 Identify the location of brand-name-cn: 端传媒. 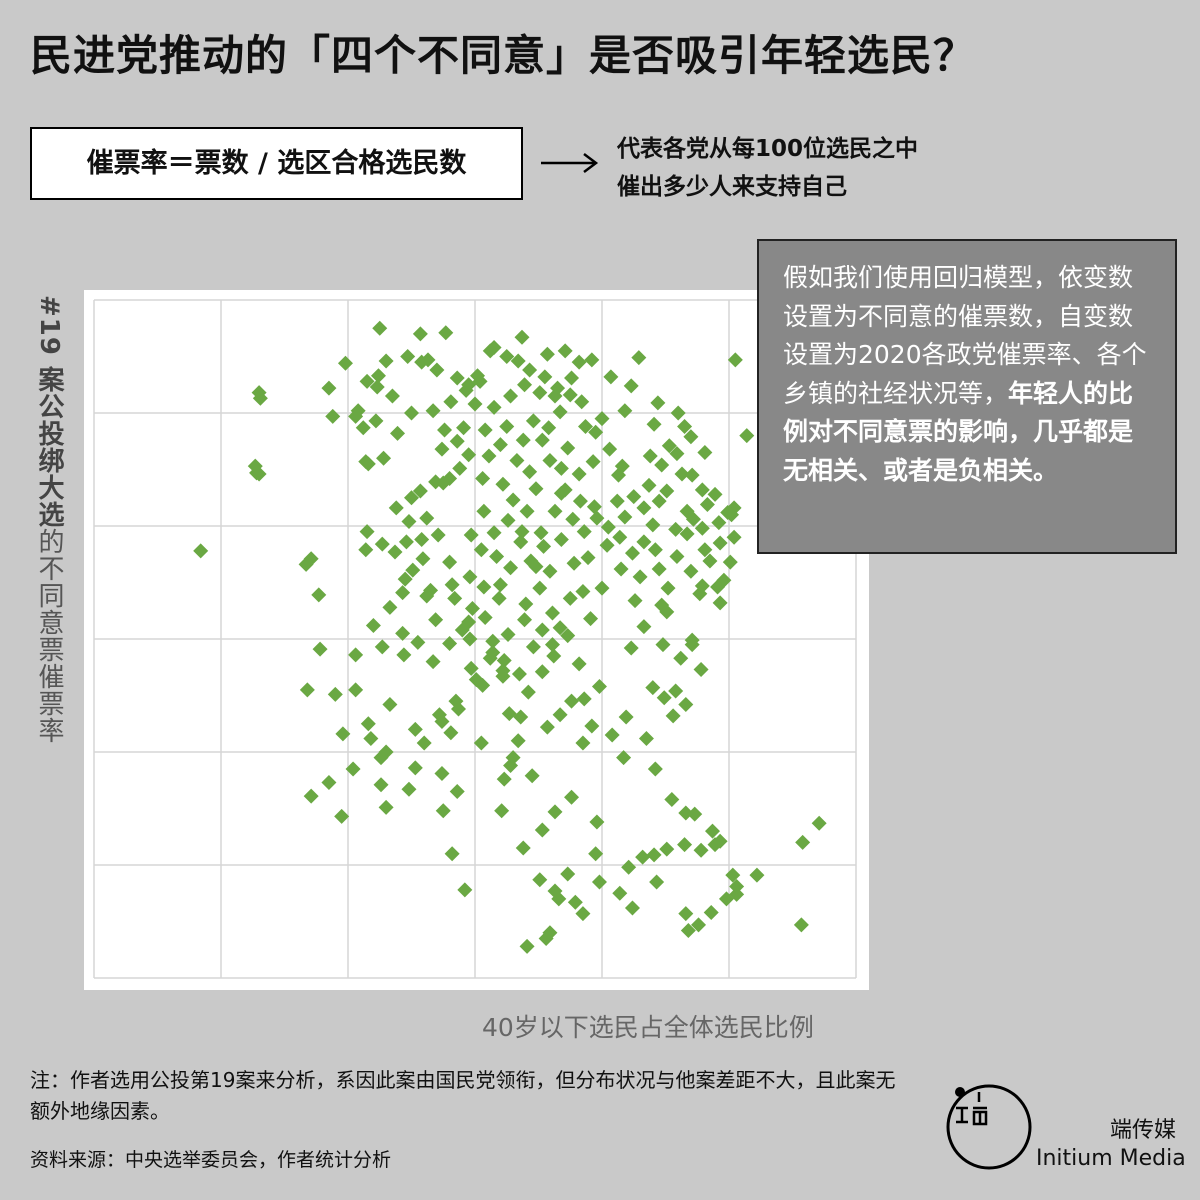
(1143, 1130).